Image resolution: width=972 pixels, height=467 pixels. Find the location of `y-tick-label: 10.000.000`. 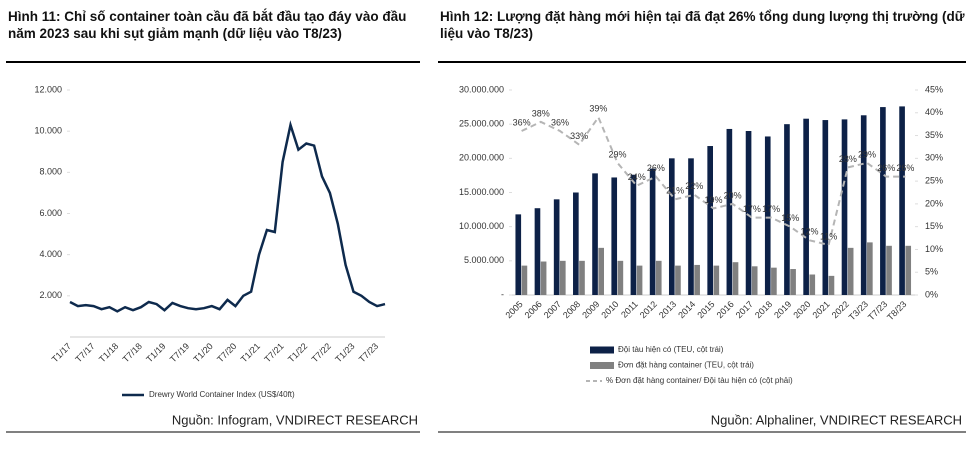

y-tick-label: 10.000.000 is located at coordinates (481, 226).